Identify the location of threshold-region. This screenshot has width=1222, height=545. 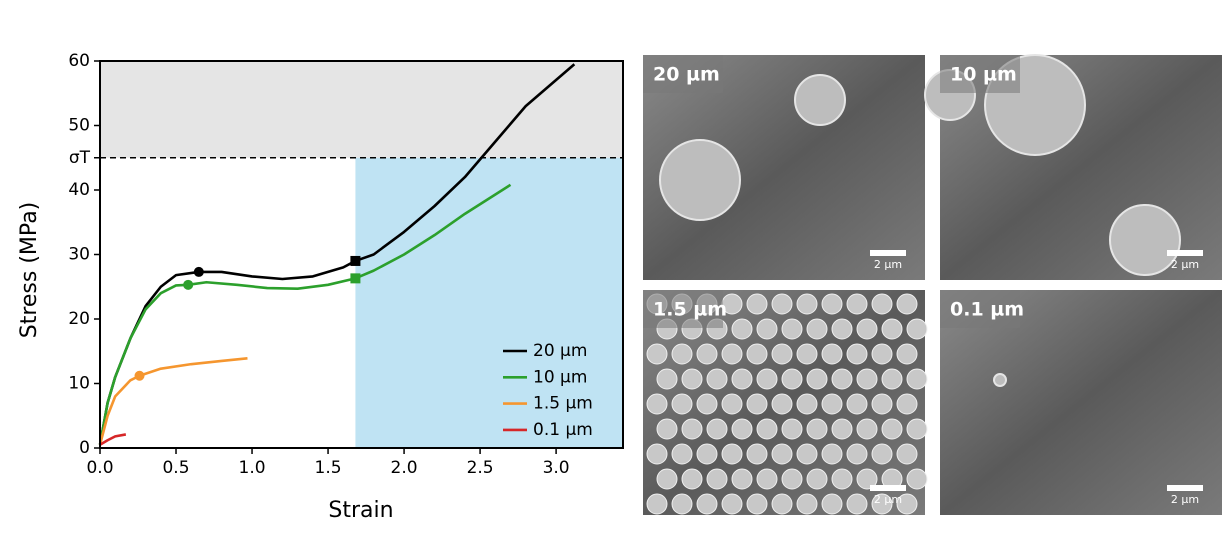
(361, 109).